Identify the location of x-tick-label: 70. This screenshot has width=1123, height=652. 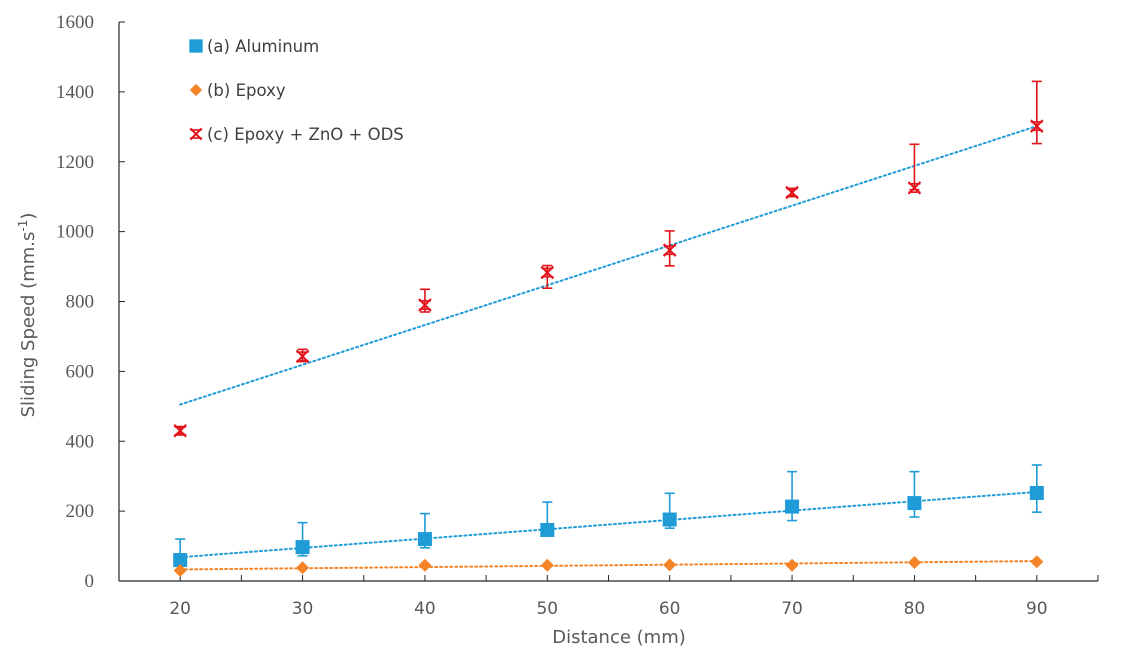
(792, 609).